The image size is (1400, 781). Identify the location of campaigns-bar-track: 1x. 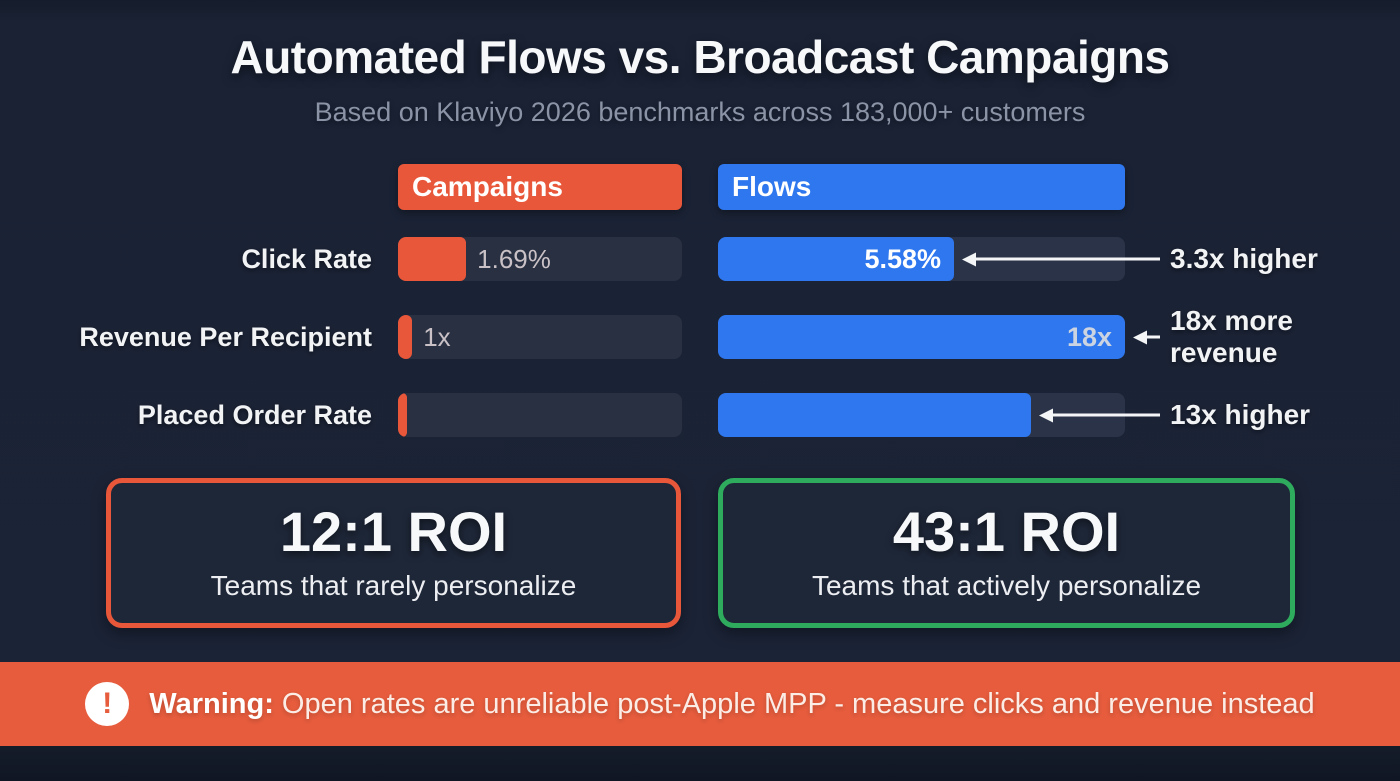
(540, 337).